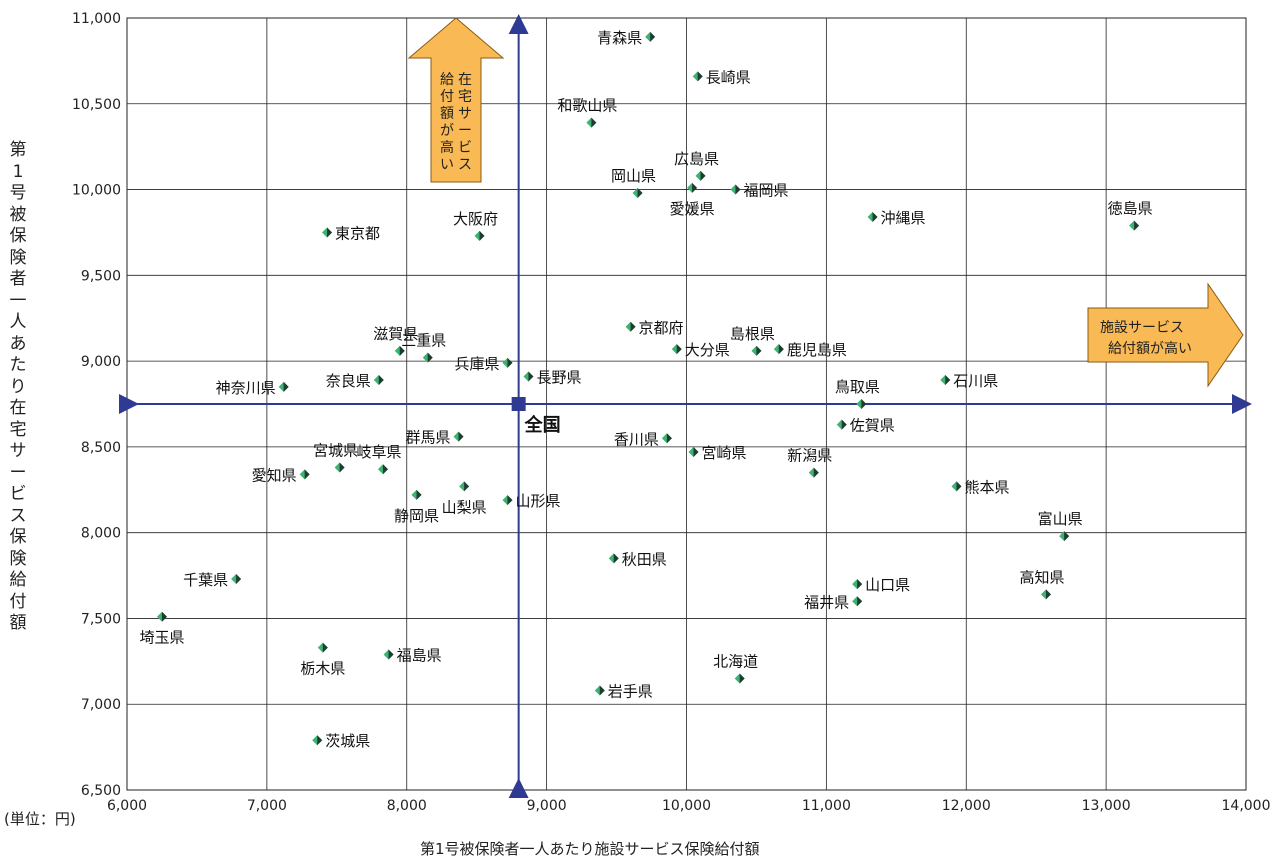 Image resolution: width=1286 pixels, height=859 pixels. What do you see at coordinates (101, 276) in the screenshot?
I see `y-tick-label: 9,500` at bounding box center [101, 276].